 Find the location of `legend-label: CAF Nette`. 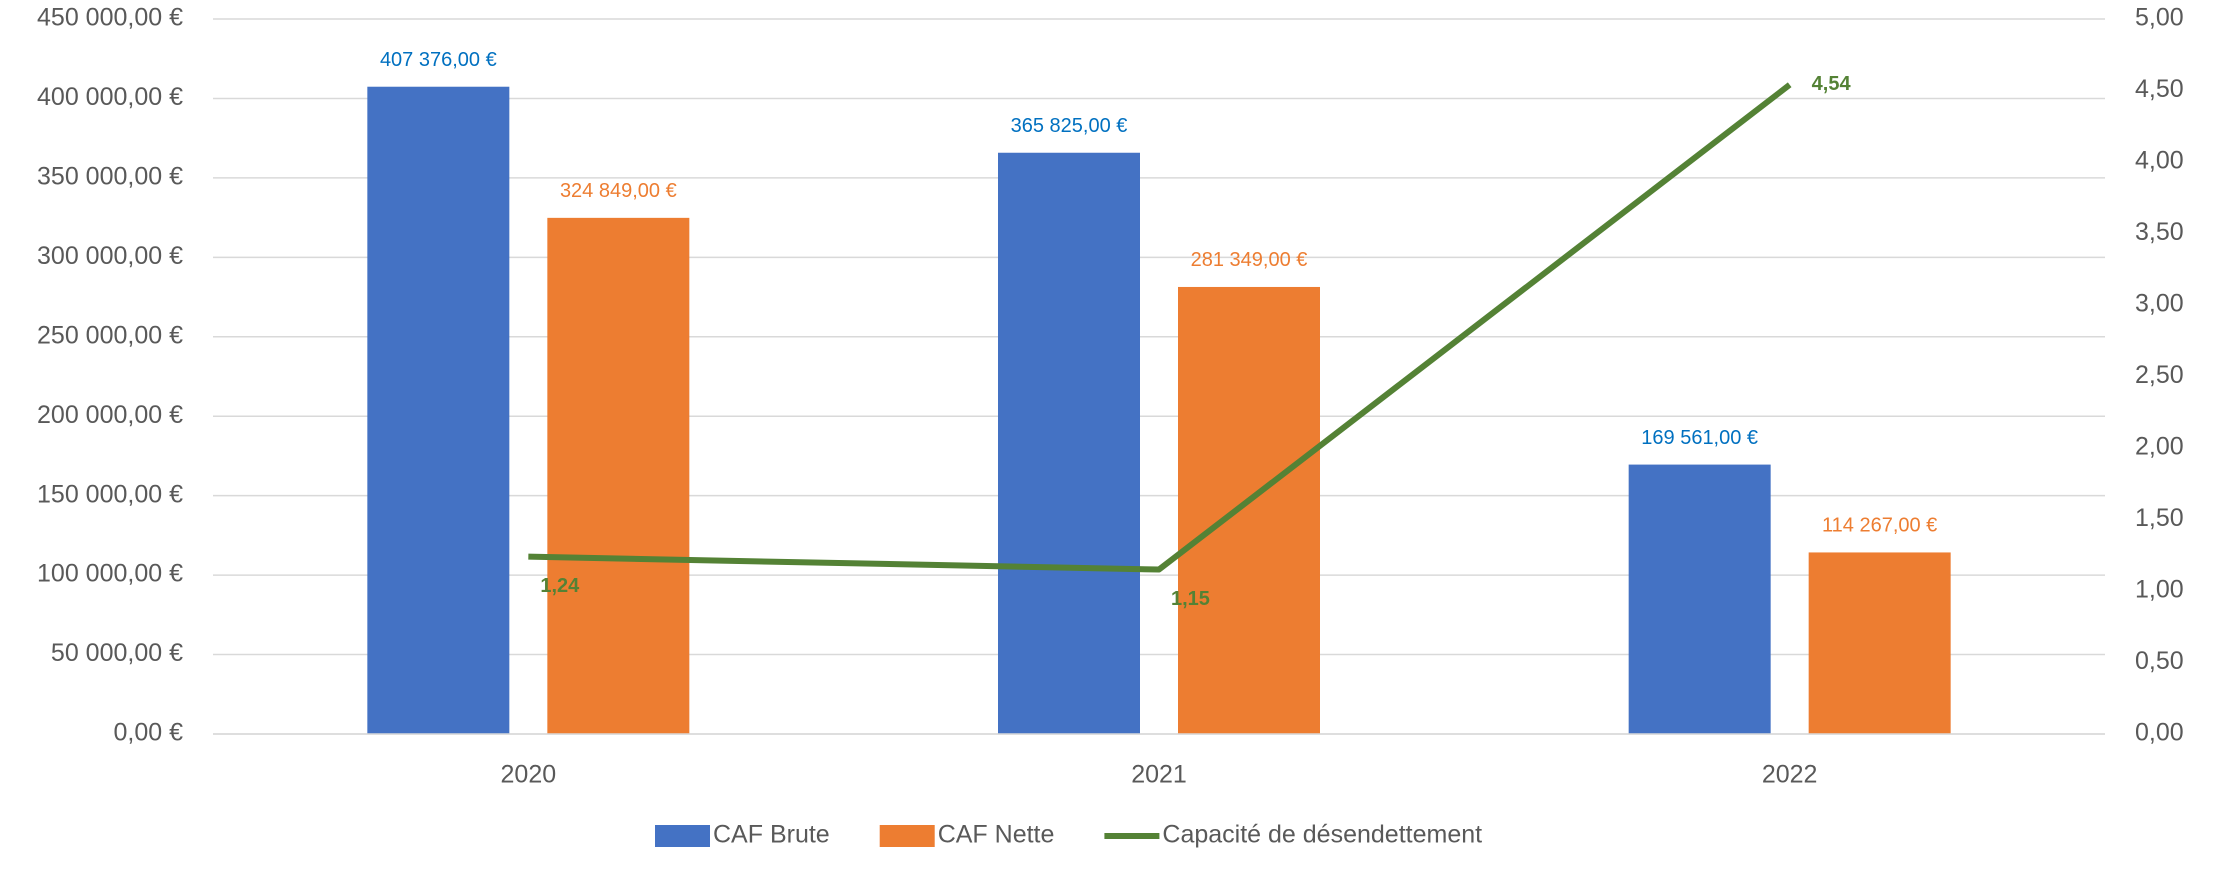

legend-label: CAF Nette is located at coordinates (996, 835).